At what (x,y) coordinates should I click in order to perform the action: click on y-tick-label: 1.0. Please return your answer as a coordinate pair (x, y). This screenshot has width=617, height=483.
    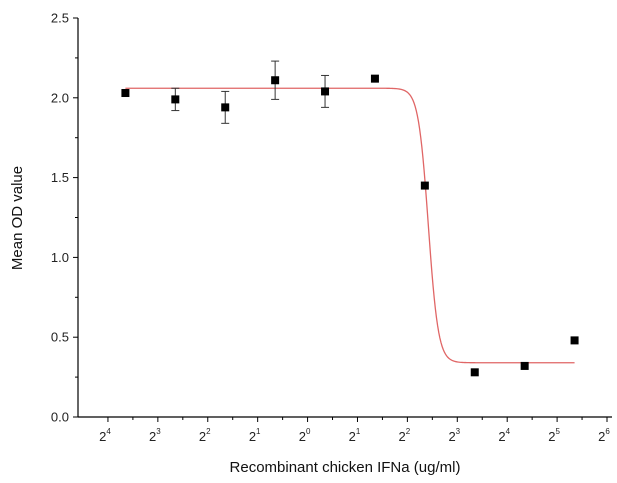
    Looking at the image, I should click on (60, 257).